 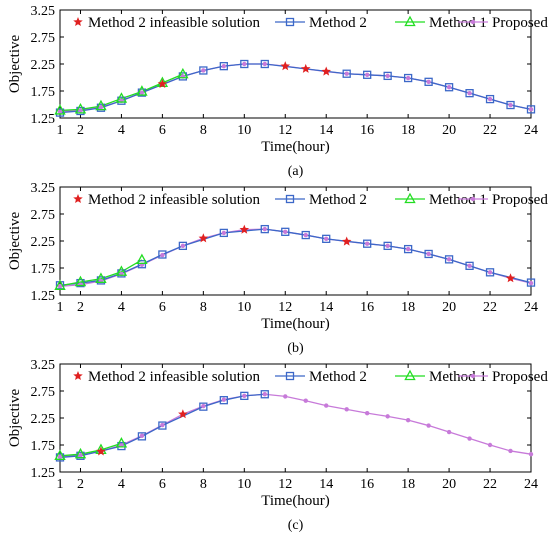 What do you see at coordinates (410, 375) in the screenshot?
I see `legend-marker-triangle` at bounding box center [410, 375].